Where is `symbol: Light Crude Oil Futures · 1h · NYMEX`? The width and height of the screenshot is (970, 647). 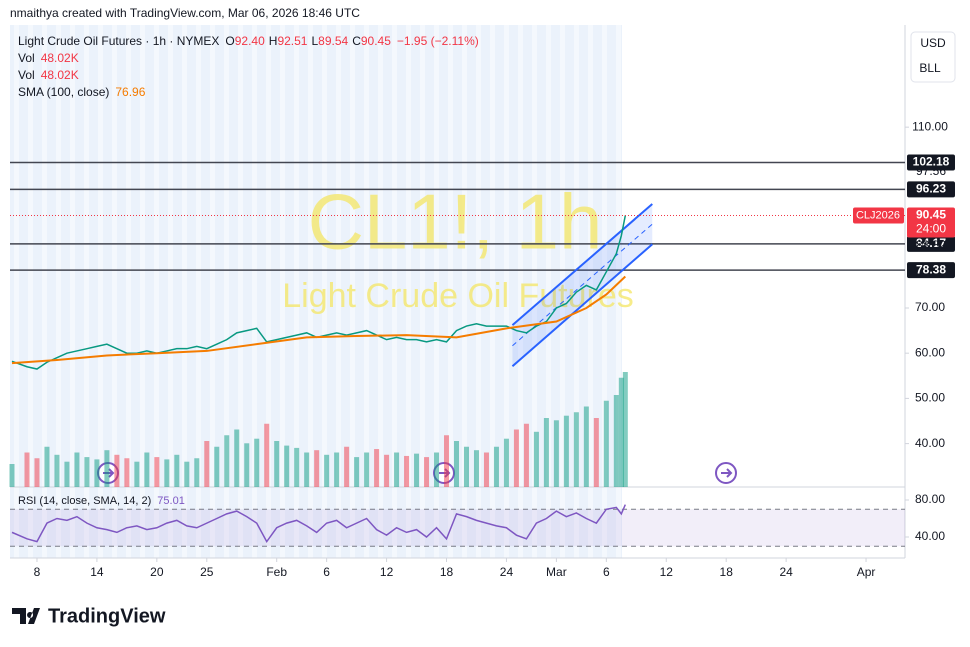
symbol: Light Crude Oil Futures · 1h · NYMEX is located at coordinates (118, 41).